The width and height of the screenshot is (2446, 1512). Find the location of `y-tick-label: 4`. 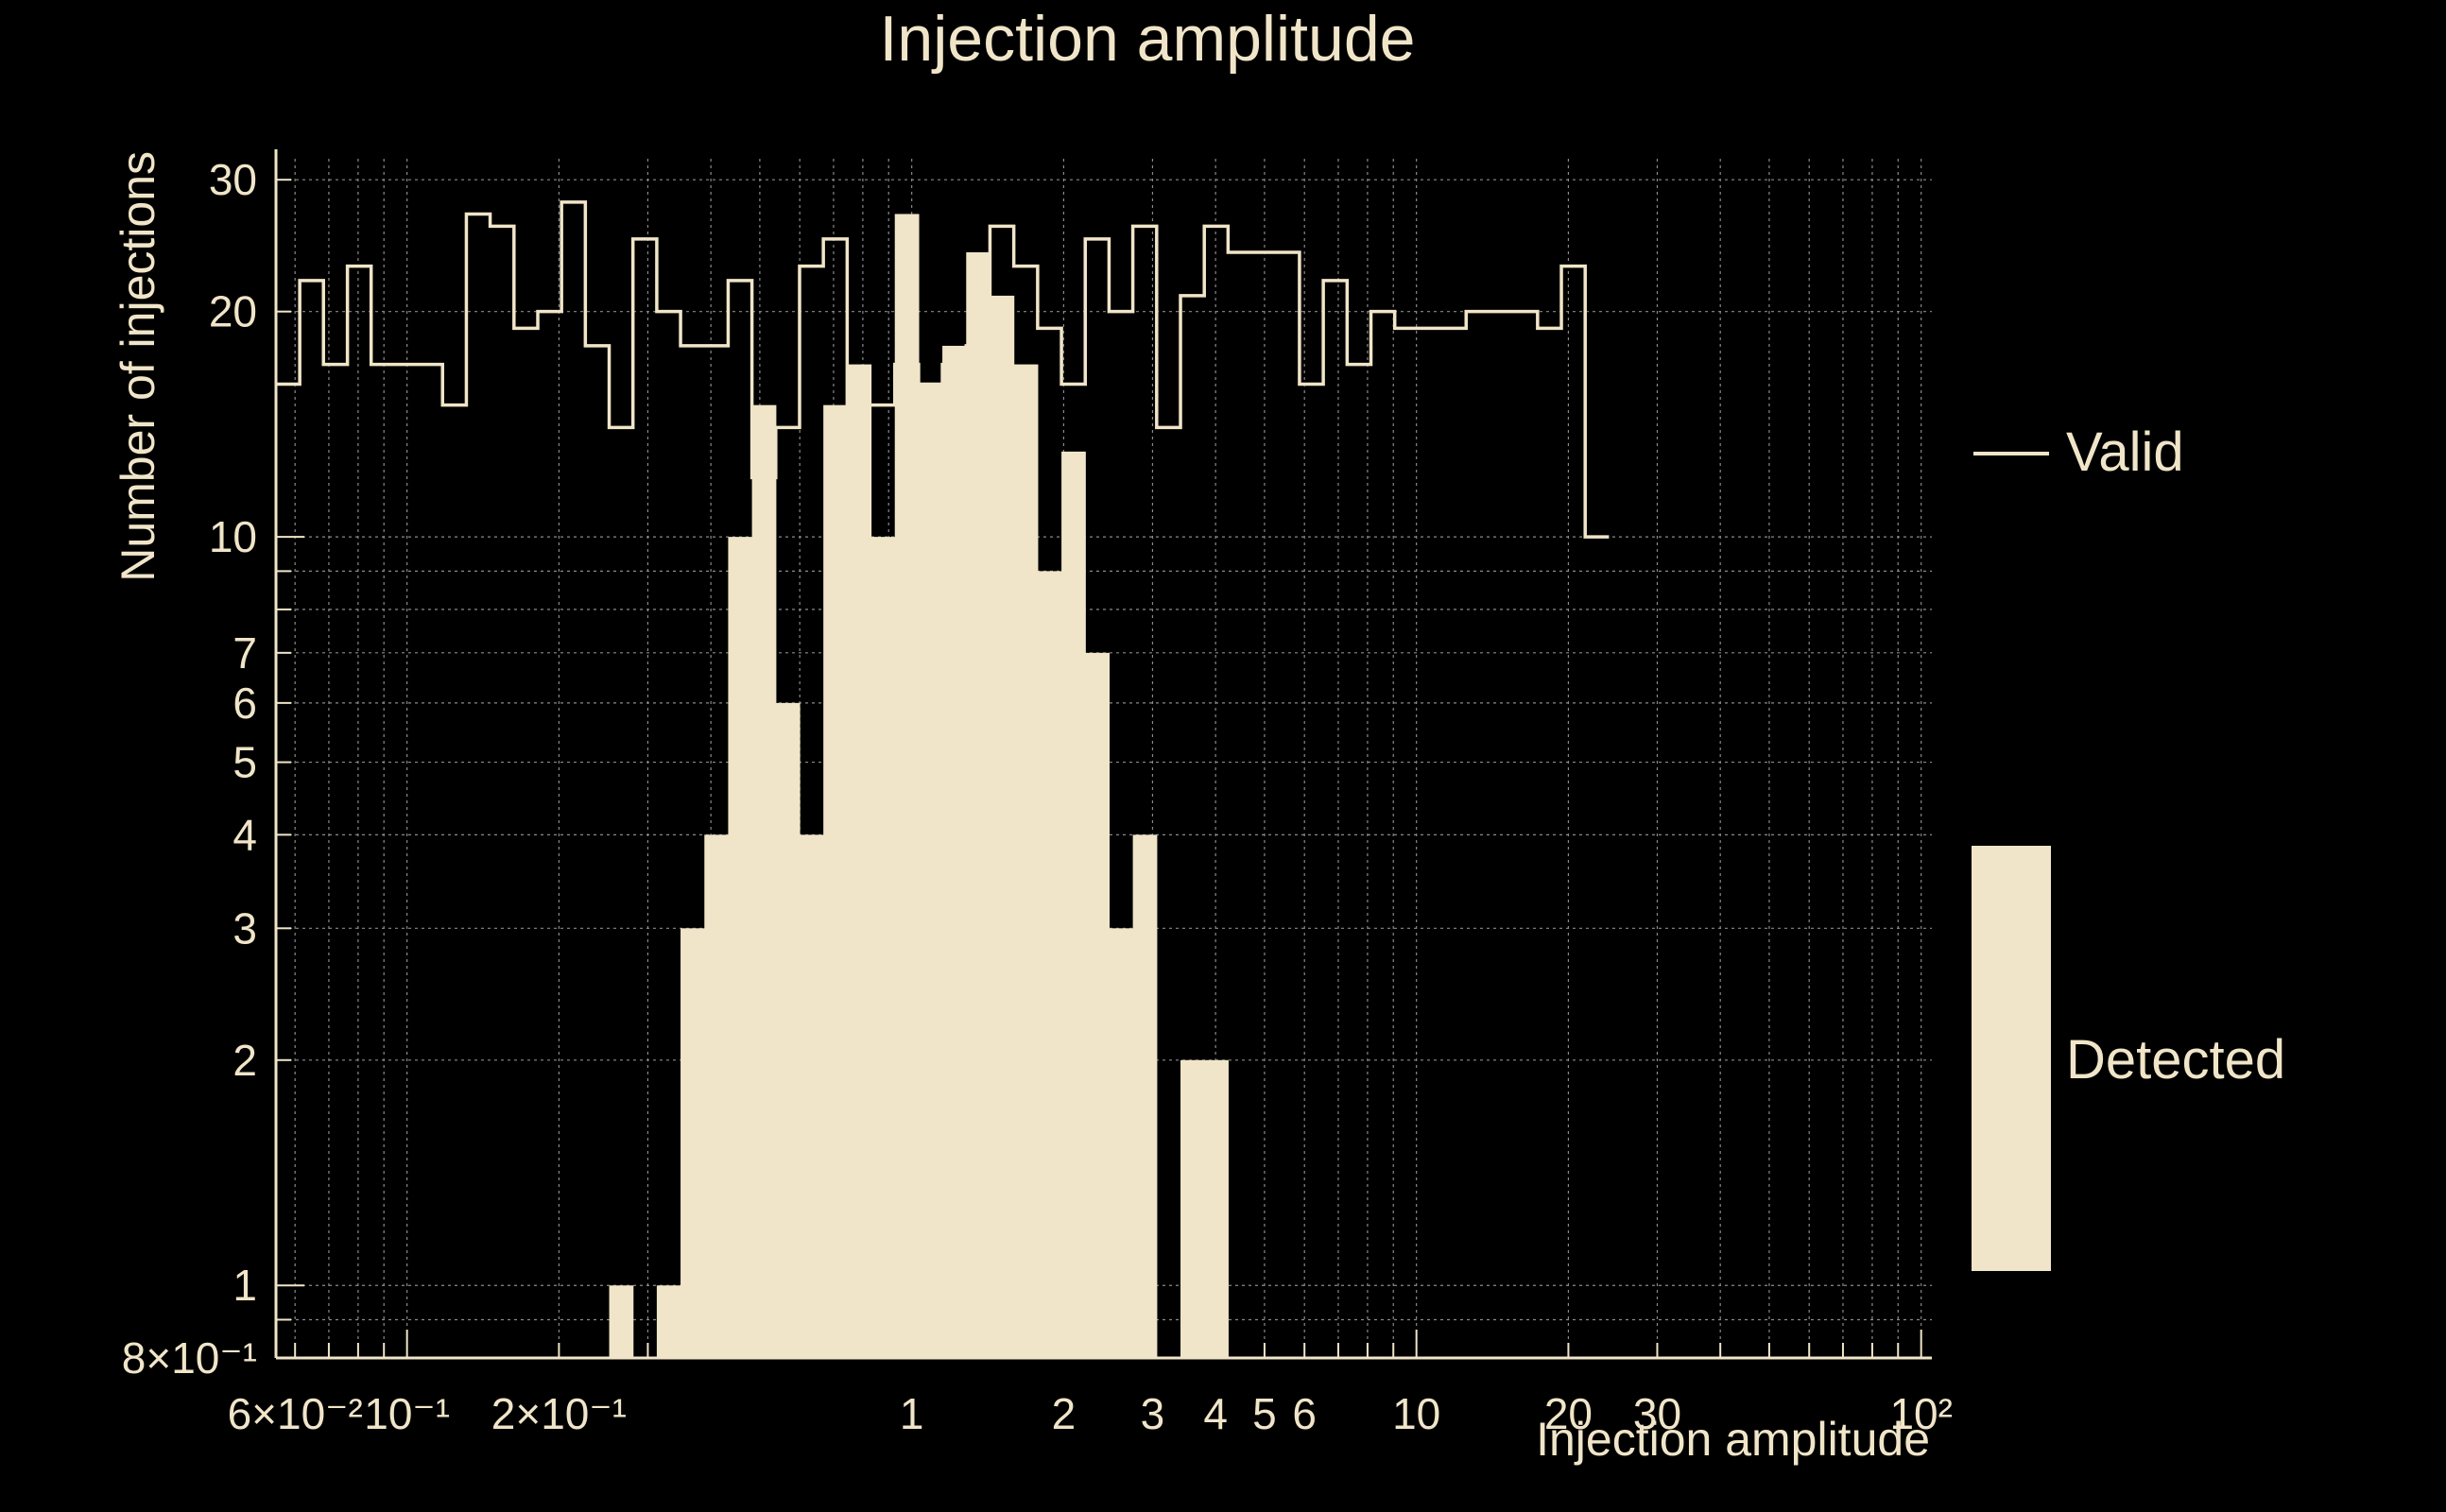

y-tick-label: 4 is located at coordinates (245, 834).